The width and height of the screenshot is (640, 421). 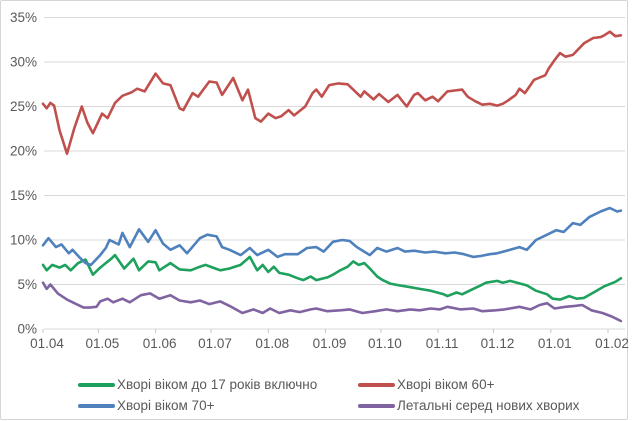 What do you see at coordinates (23, 240) in the screenshot?
I see `y-tick-label: 10%` at bounding box center [23, 240].